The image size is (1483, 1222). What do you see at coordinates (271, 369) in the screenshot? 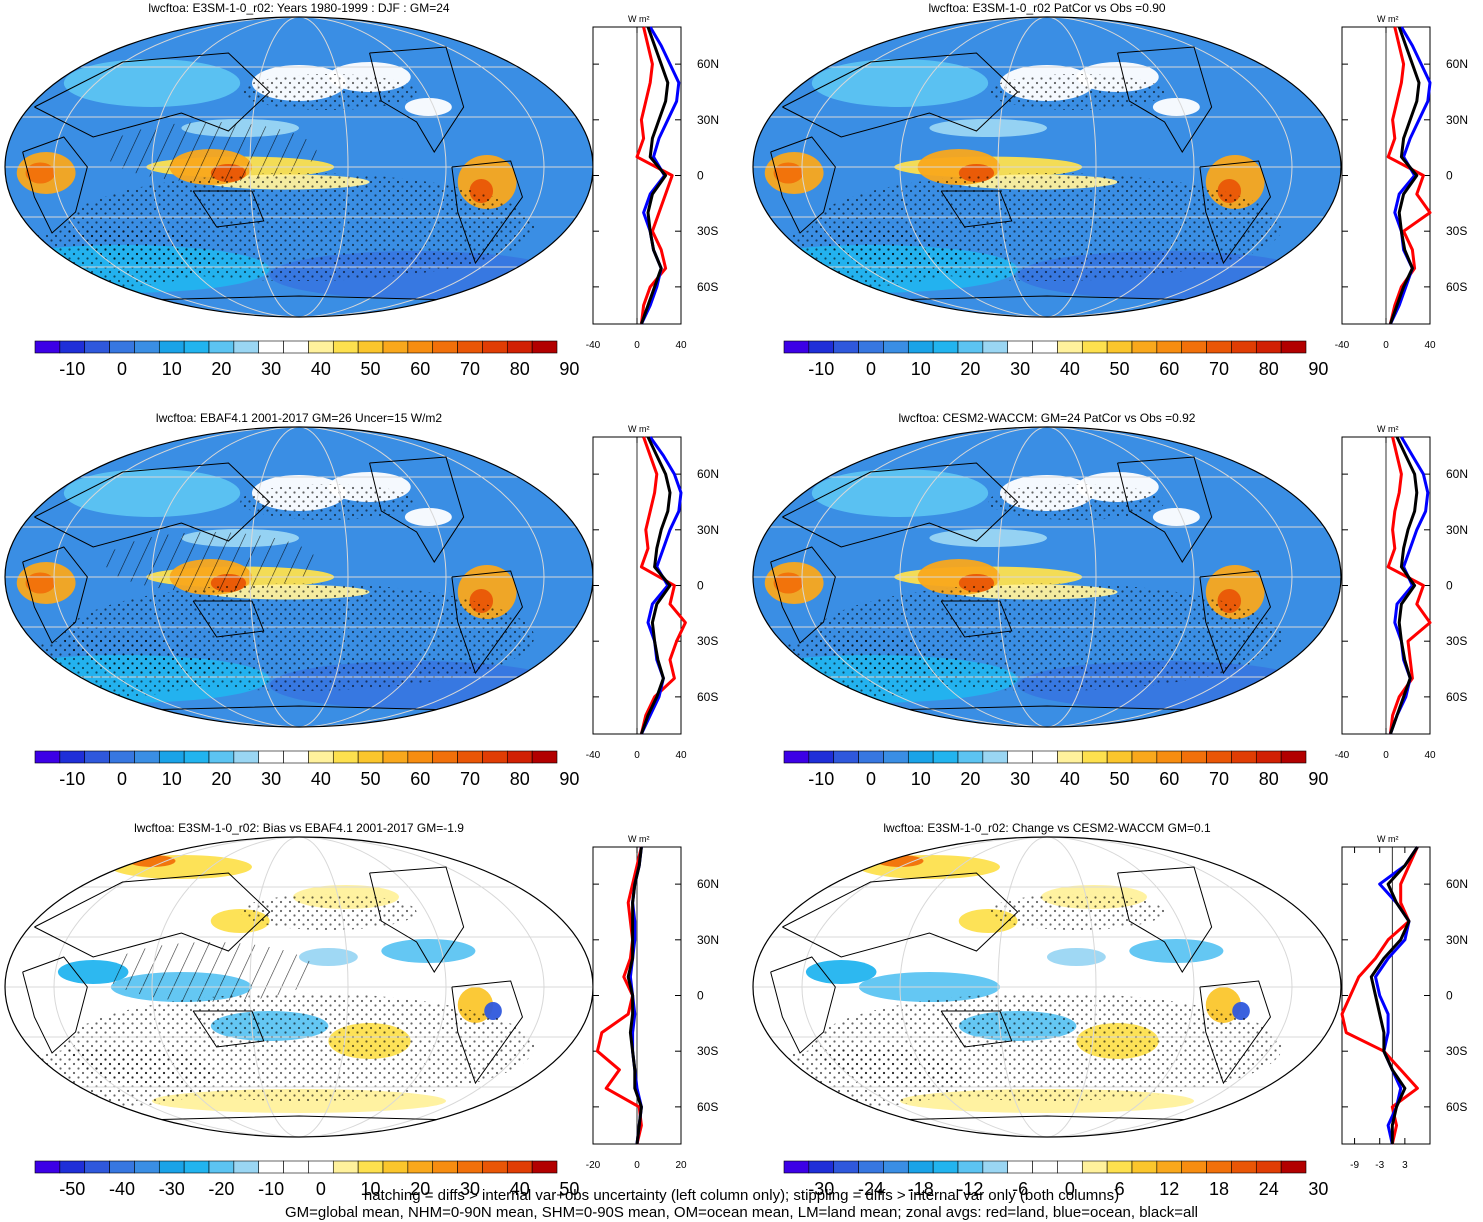
I see `colorbar-label: 30` at bounding box center [271, 369].